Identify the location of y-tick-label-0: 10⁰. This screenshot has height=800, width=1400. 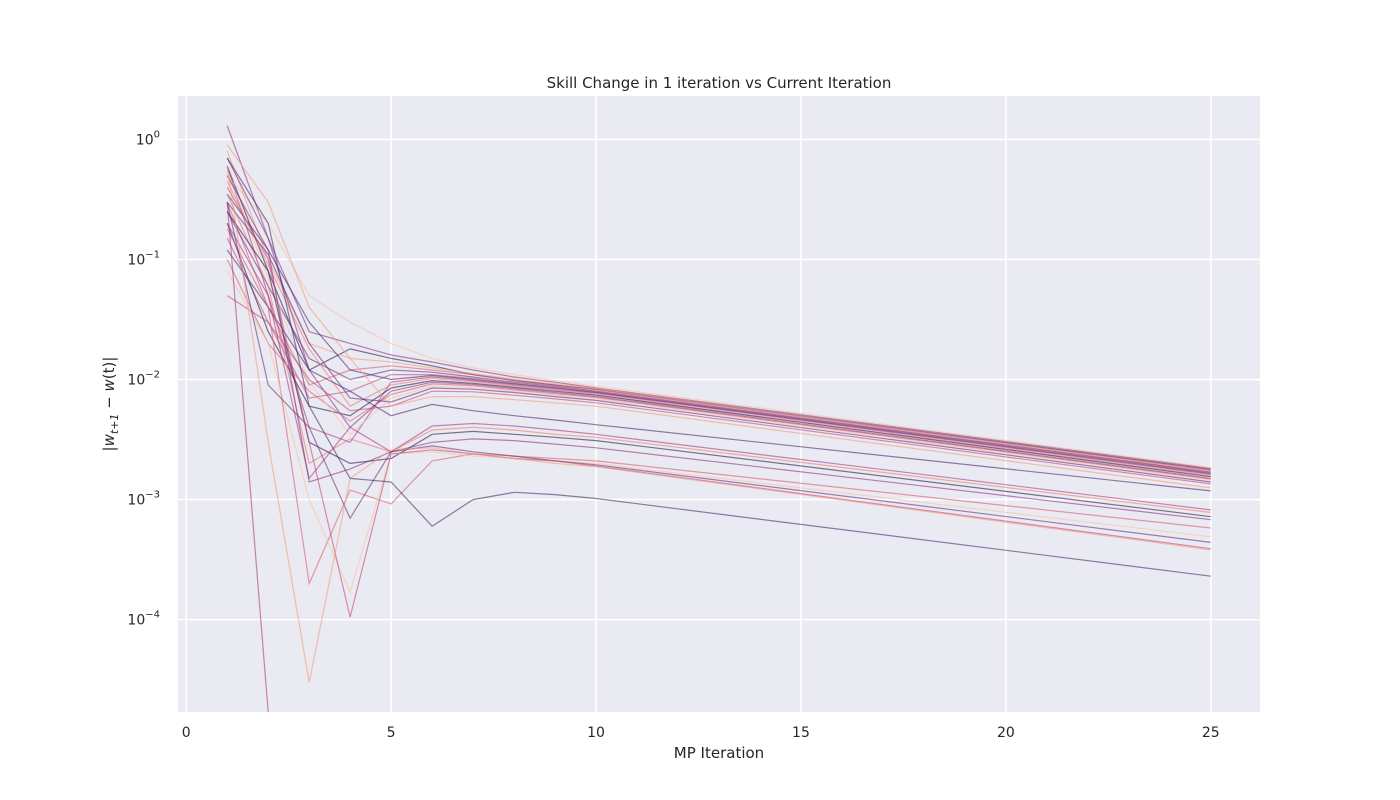
(148, 138).